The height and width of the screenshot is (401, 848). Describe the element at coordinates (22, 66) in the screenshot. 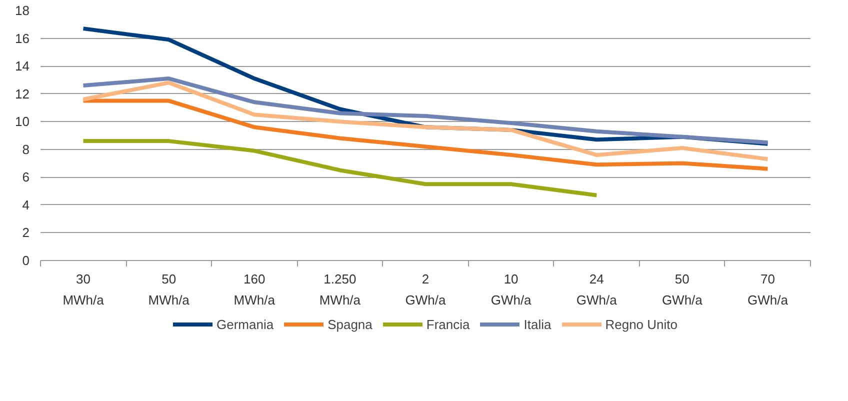

I see `y-tick-label: 14` at that location.